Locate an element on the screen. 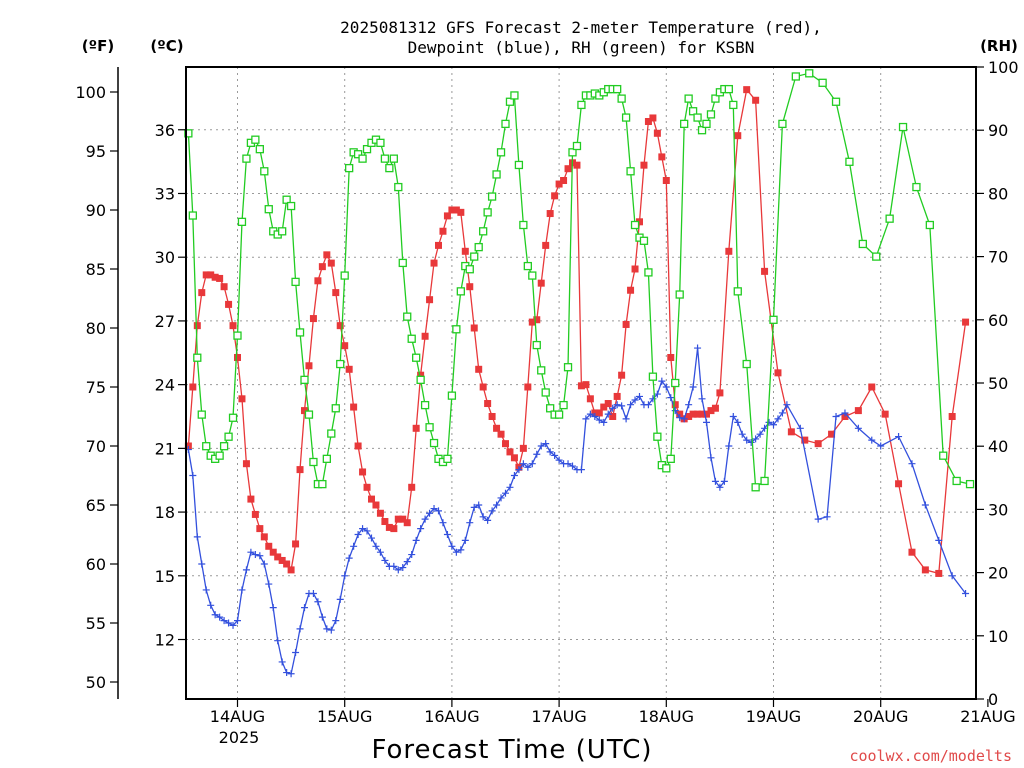  rh-tick-label: 10 is located at coordinates (998, 636).